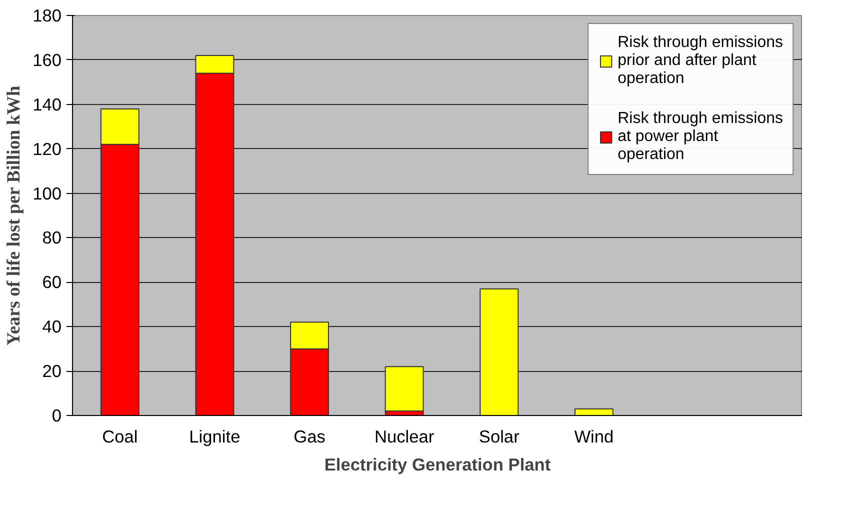 This screenshot has height=510, width=849. Describe the element at coordinates (47, 193) in the screenshot. I see `y-tick-label: 100` at that location.